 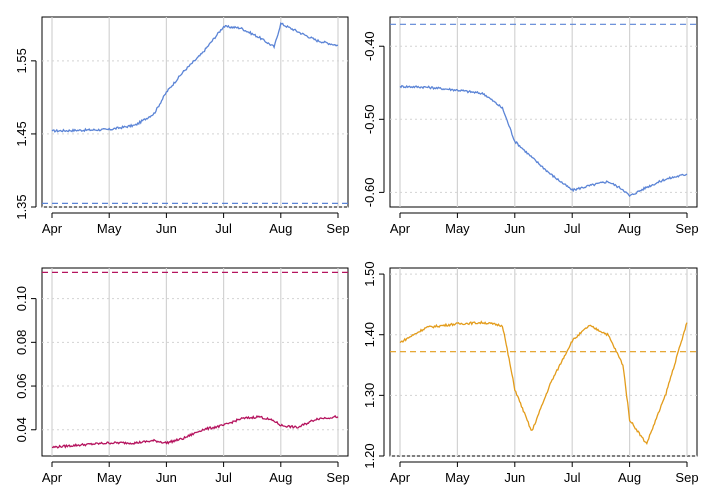 What do you see at coordinates (21, 429) in the screenshot?
I see `y-tick-label: 0.04` at bounding box center [21, 429].